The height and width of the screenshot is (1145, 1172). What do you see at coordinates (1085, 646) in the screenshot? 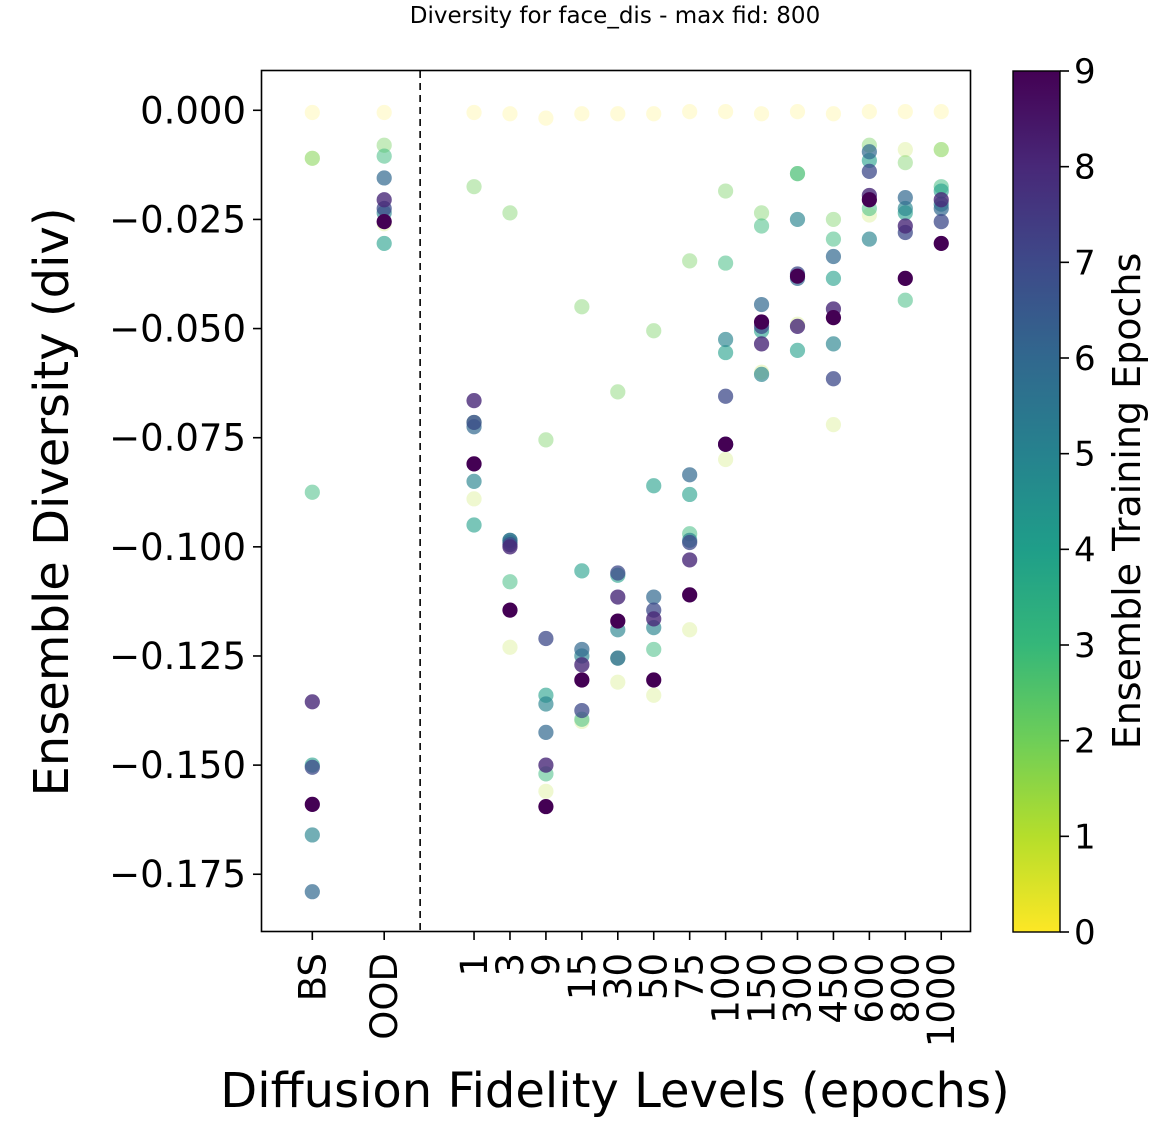
I see `colorbar-tick-label: 3` at bounding box center [1085, 646].